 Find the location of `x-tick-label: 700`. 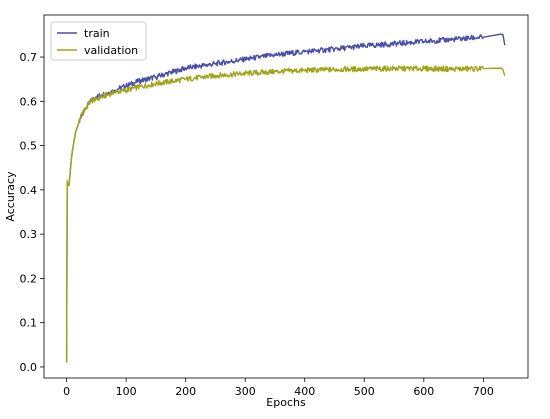

x-tick-label: 700 is located at coordinates (483, 391).